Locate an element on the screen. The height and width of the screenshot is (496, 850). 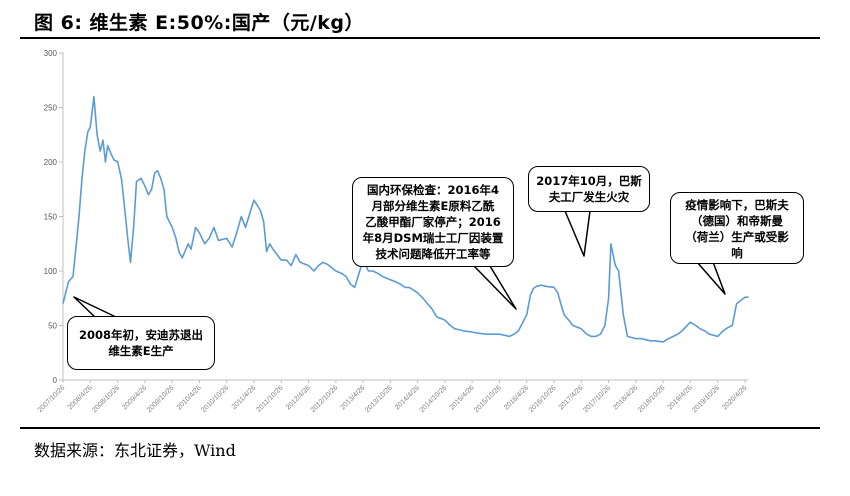
x-tick-label: 2009/10/26 is located at coordinates (161, 399).